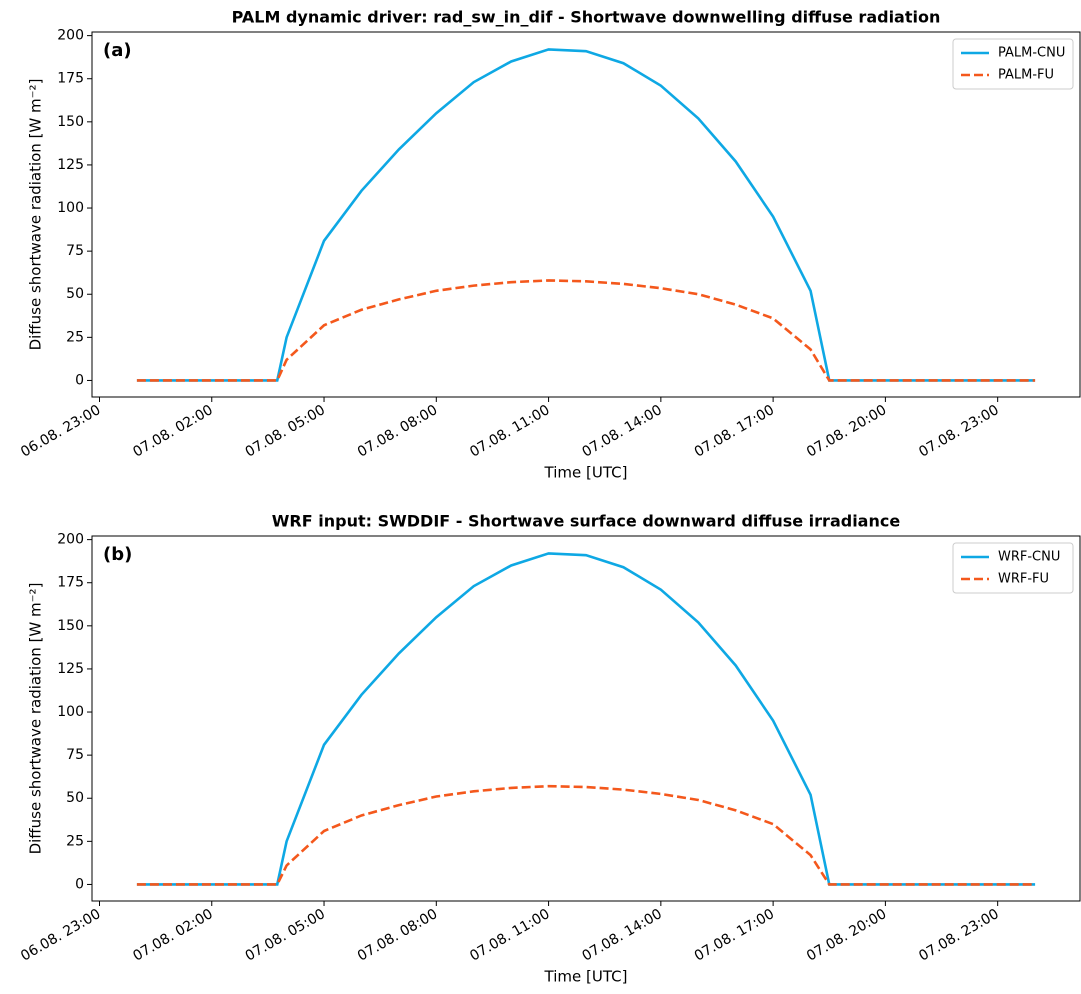  I want to click on legend-label: PALM-CNU, so click(1031, 53).